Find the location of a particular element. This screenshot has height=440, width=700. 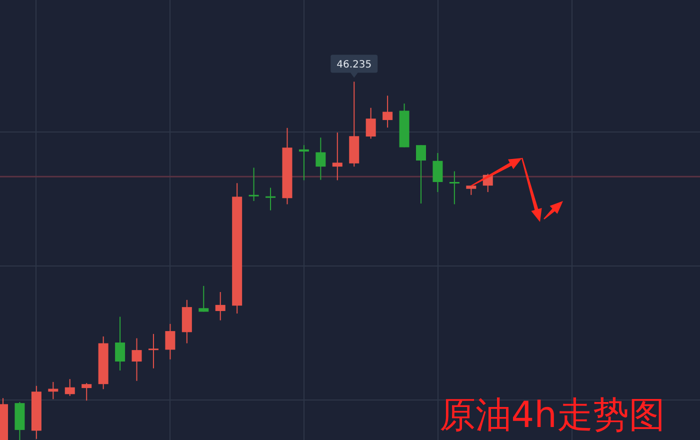

text: 原油4h走势图 is located at coordinates (552, 415).